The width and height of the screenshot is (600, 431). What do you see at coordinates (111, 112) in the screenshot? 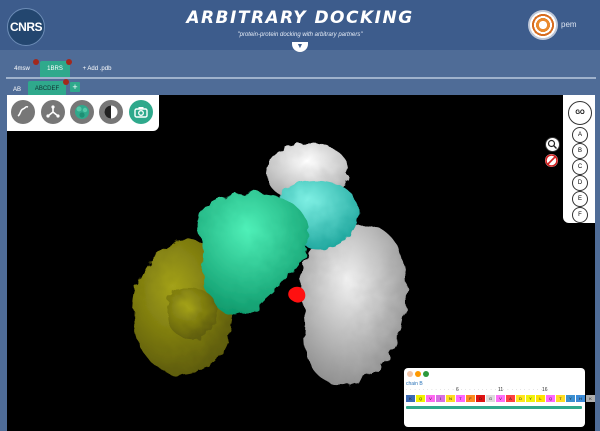
I see `contrast-icon` at bounding box center [111, 112].